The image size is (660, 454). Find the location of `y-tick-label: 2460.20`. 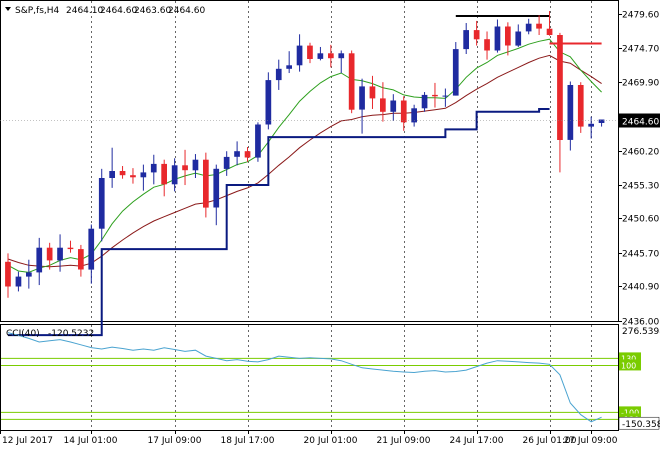

y-tick-label: 2460.20 is located at coordinates (640, 153).